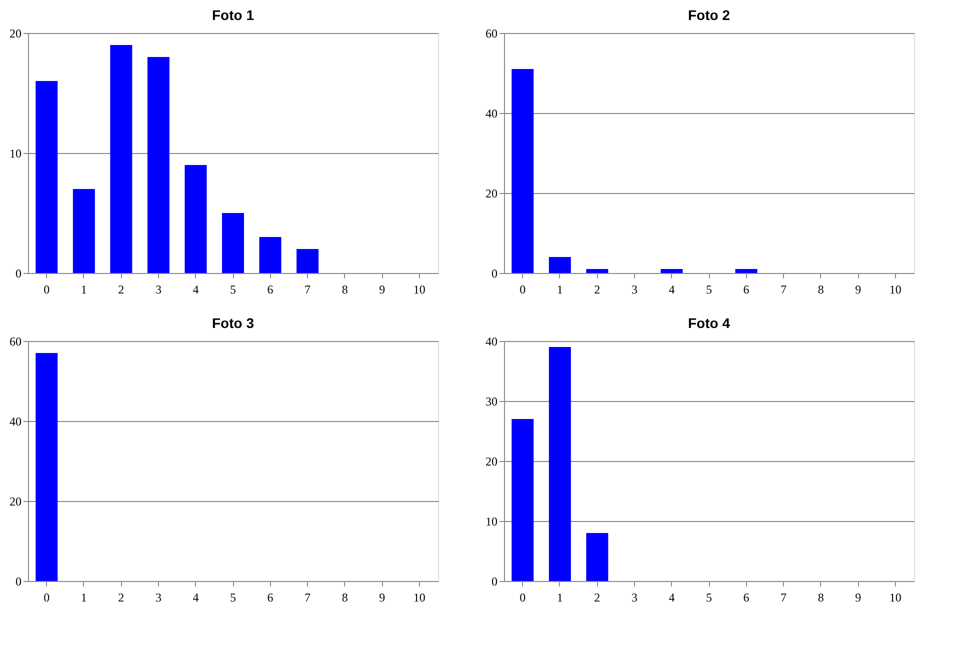 This screenshot has height=669, width=978. Describe the element at coordinates (233, 323) in the screenshot. I see `chart-title: Foto 3` at that location.